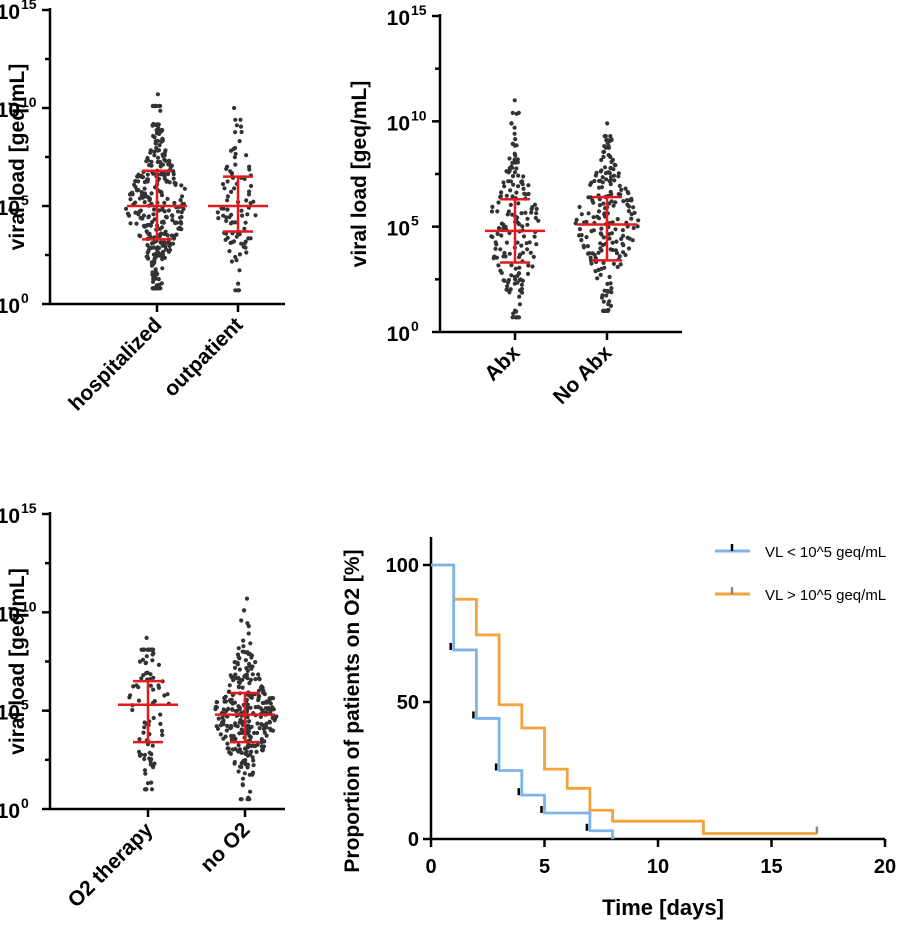  Describe the element at coordinates (515, 209) in the screenshot. I see `dot-cloud-abx` at that location.